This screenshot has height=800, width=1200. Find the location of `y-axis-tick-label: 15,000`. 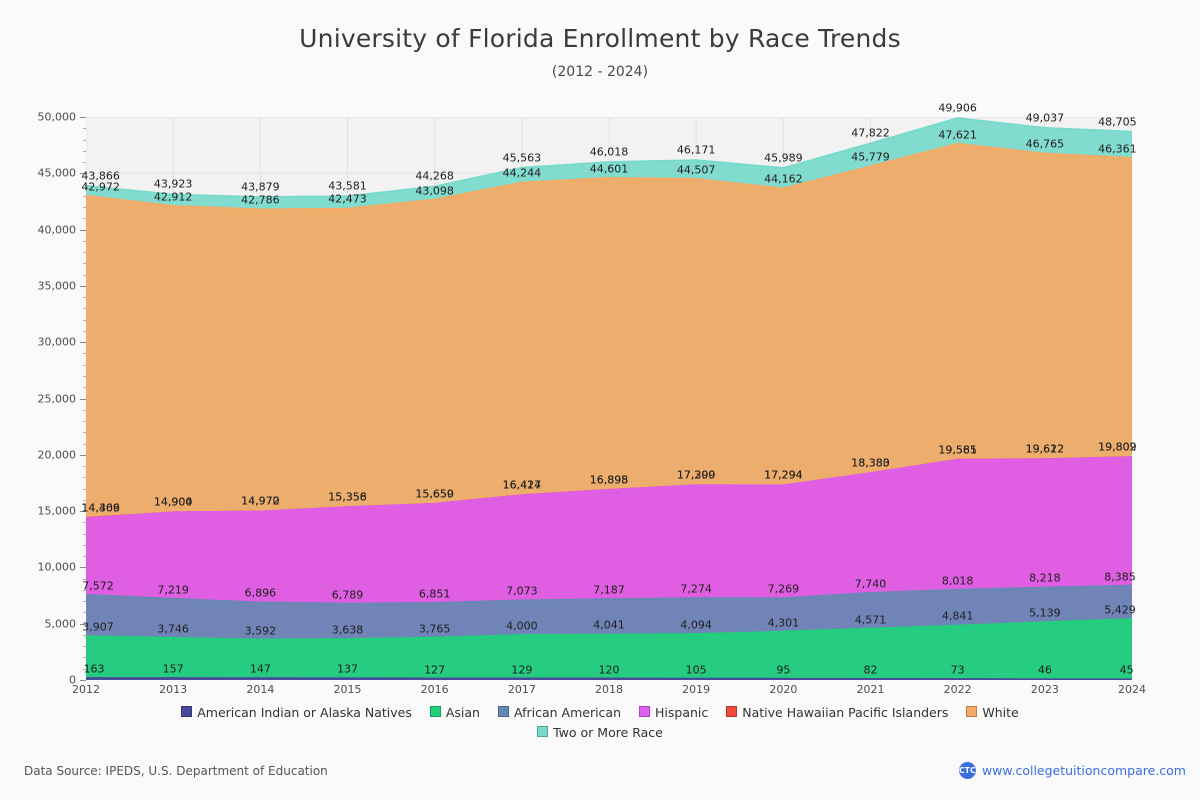

y-axis-tick-label: 15,000 is located at coordinates (57, 511).